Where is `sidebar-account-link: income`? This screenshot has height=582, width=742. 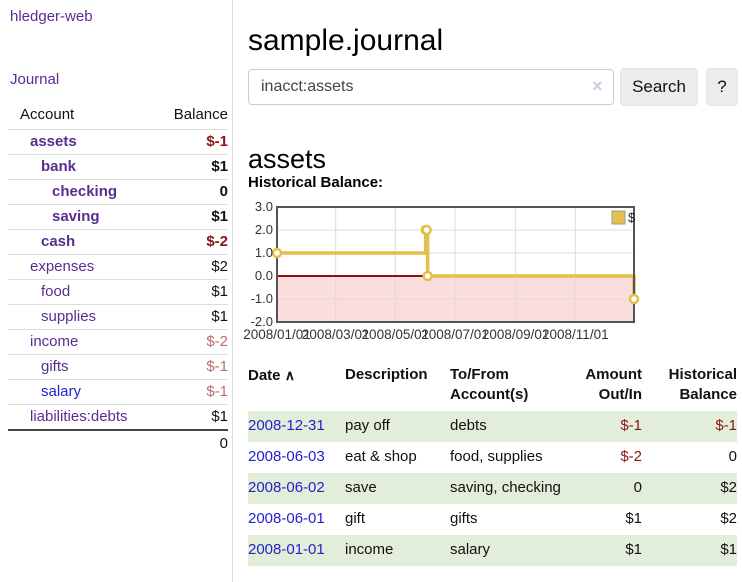 sidebar-account-link: income is located at coordinates (54, 341).